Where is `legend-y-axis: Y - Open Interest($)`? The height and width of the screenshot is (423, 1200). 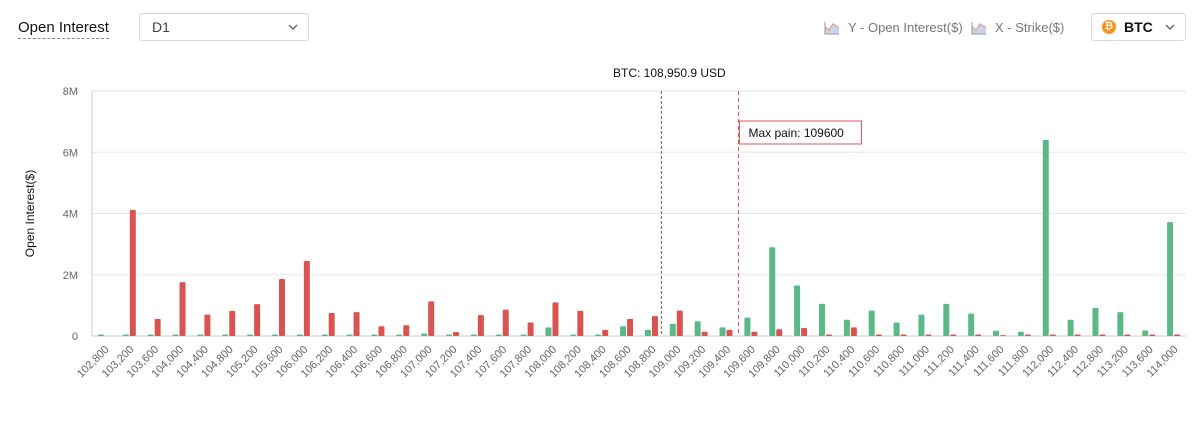 legend-y-axis: Y - Open Interest($) is located at coordinates (893, 27).